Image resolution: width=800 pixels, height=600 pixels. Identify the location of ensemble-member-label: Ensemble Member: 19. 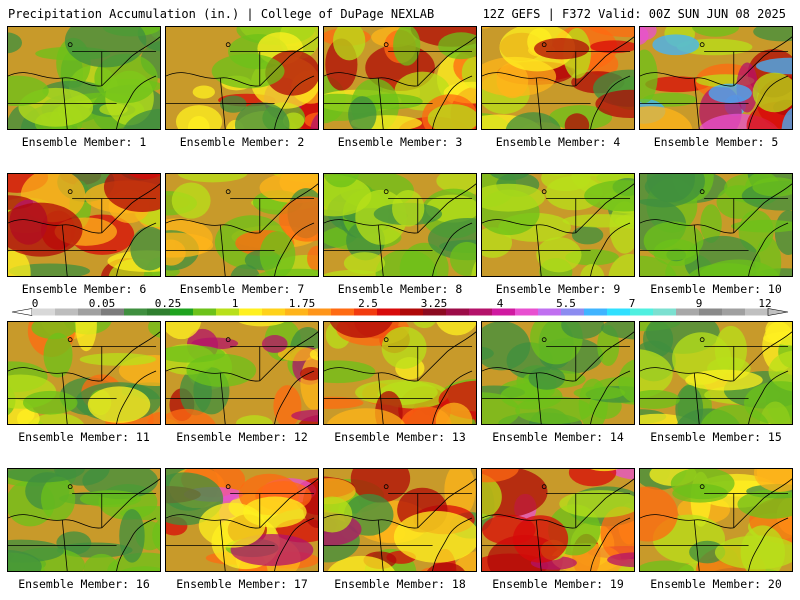
(558, 584).